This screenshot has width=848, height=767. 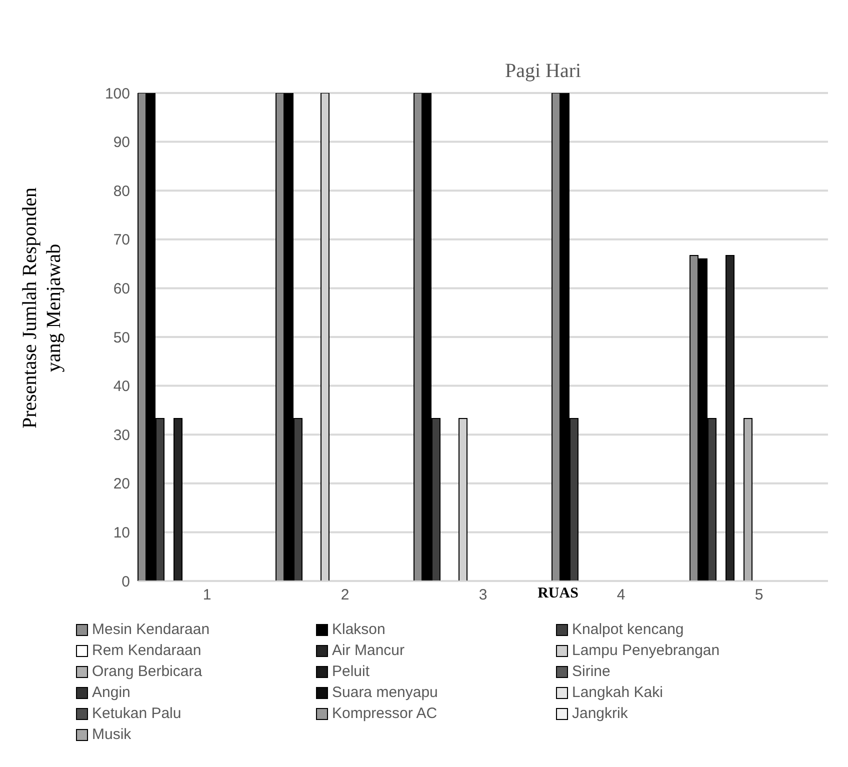 I want to click on y-tick-label: 80, so click(x=121, y=191).